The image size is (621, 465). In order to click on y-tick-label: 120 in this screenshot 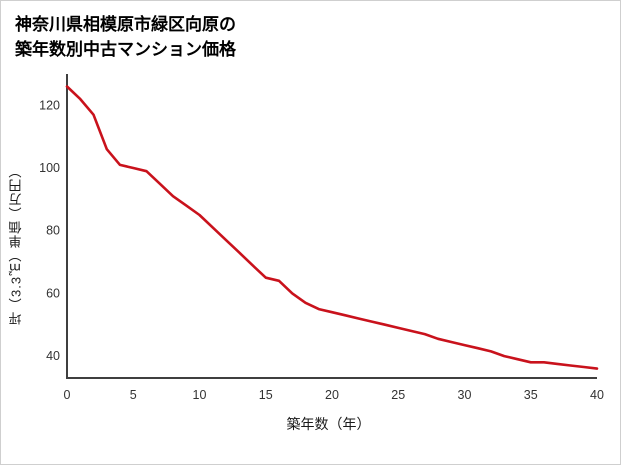, I will do `click(49, 106)`.